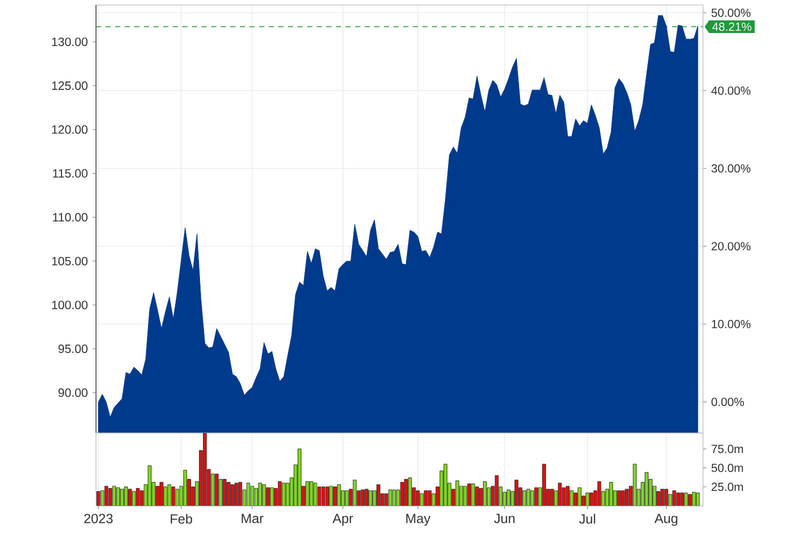  I want to click on y2-tick-label: 75.0m, so click(727, 449).